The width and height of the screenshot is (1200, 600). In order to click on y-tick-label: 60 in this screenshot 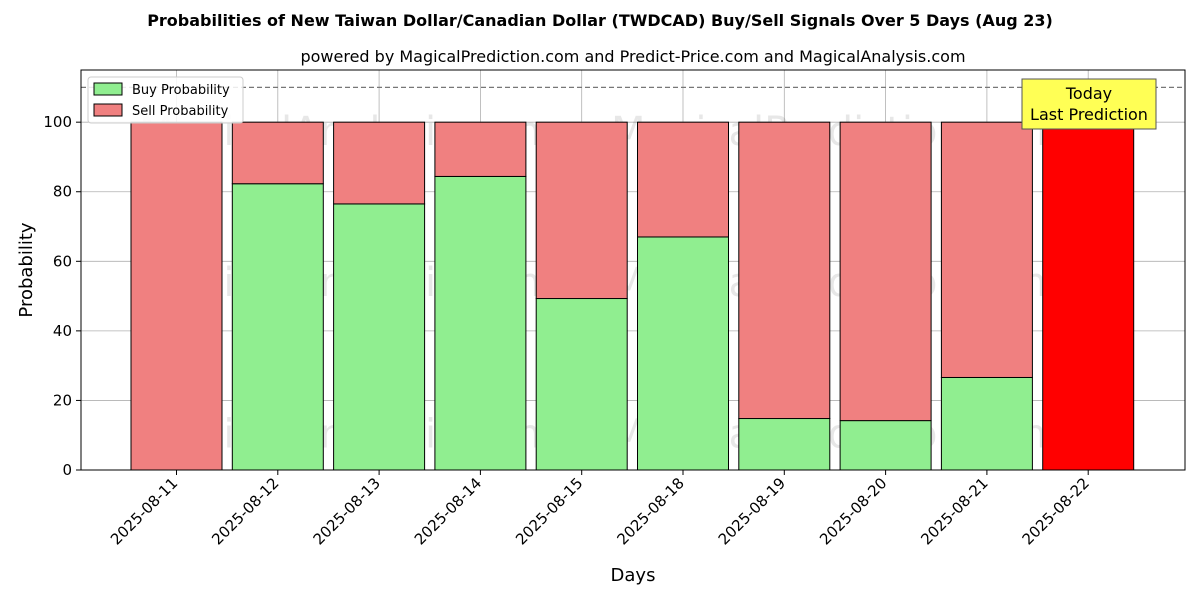, I will do `click(62, 261)`.